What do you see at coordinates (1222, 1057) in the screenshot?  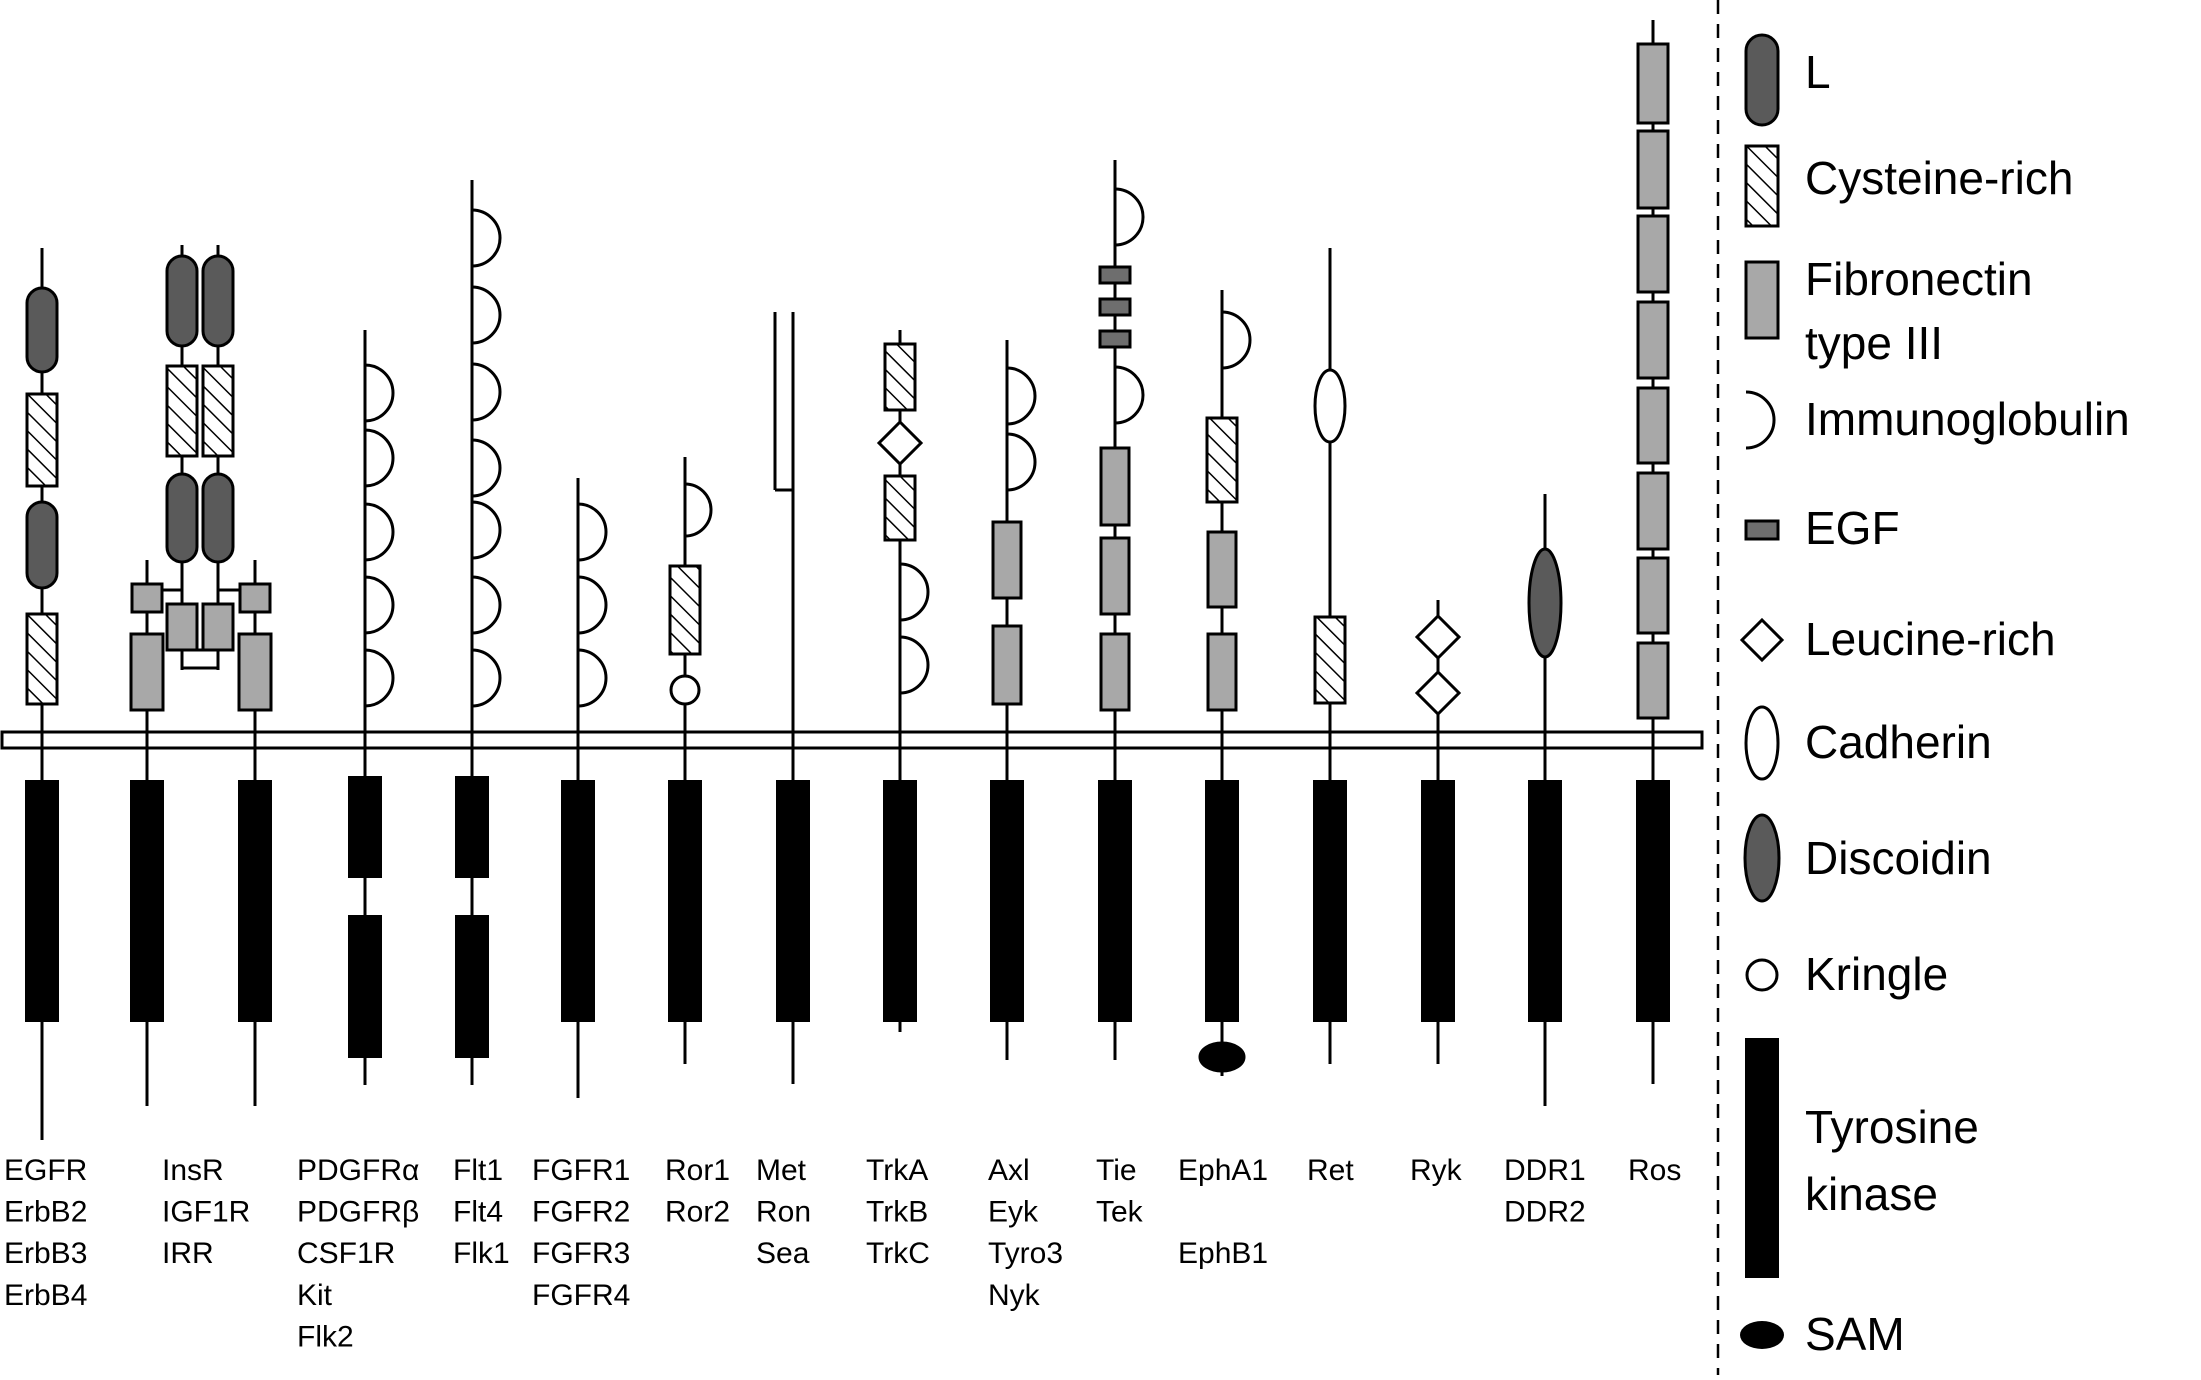 I see `sam-domain` at bounding box center [1222, 1057].